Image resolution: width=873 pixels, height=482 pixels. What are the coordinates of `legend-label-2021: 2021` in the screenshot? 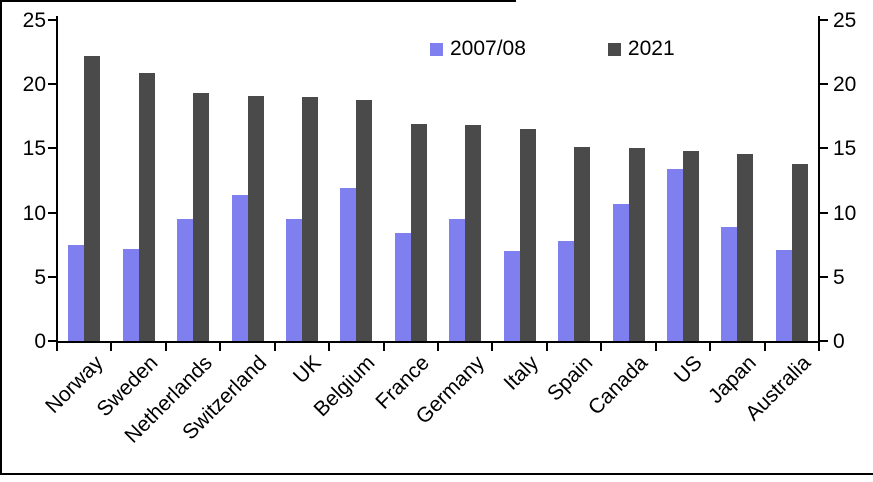 It's located at (651, 48).